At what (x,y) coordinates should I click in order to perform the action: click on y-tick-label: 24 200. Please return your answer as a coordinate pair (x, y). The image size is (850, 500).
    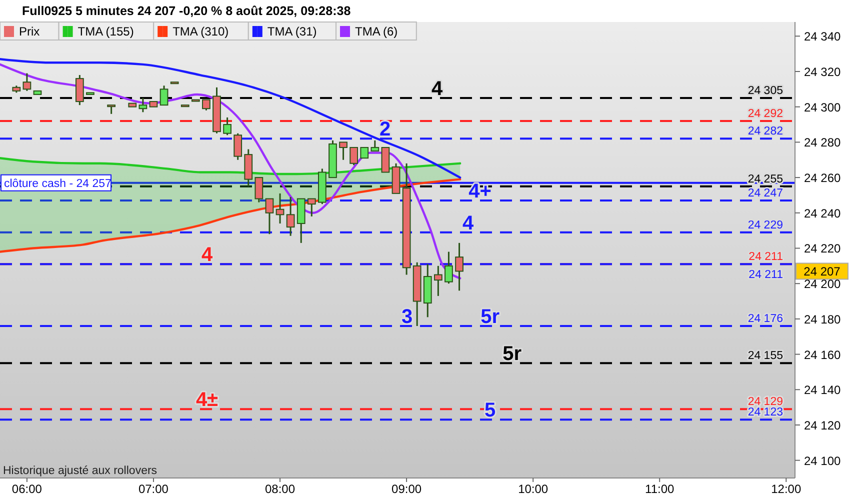
    Looking at the image, I should click on (823, 284).